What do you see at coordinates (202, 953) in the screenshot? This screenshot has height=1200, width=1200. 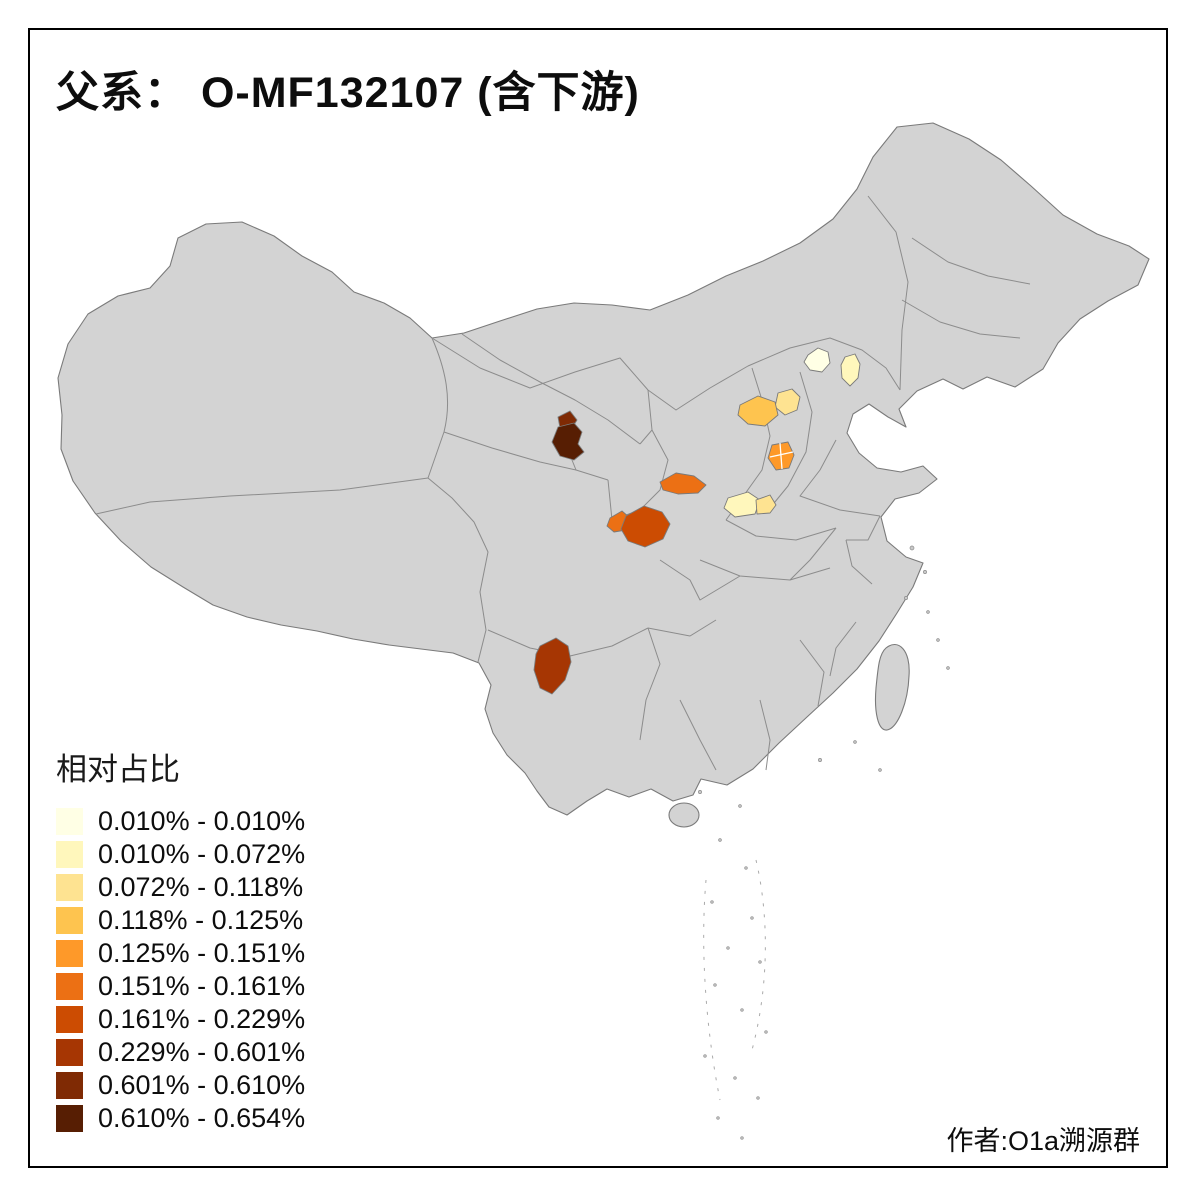 I see `legend-label: 0.125% - 0.151%` at bounding box center [202, 953].